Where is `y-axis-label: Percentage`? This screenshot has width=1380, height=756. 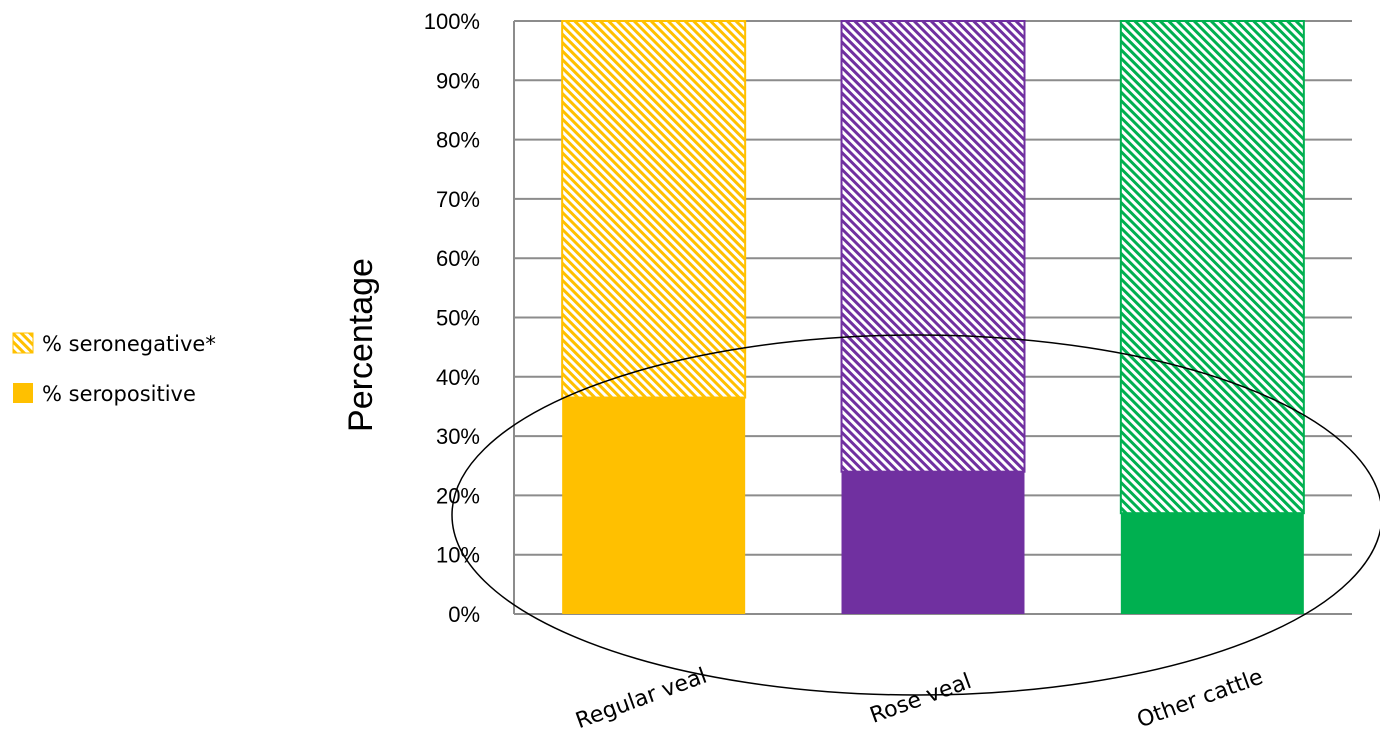
y-axis-label: Percentage is located at coordinates (361, 345).